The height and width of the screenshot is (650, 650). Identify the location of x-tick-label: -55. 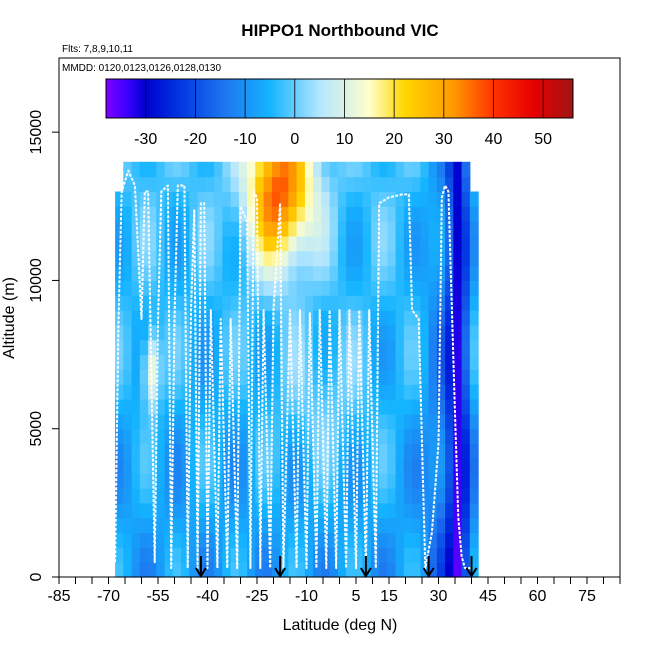
(157, 596).